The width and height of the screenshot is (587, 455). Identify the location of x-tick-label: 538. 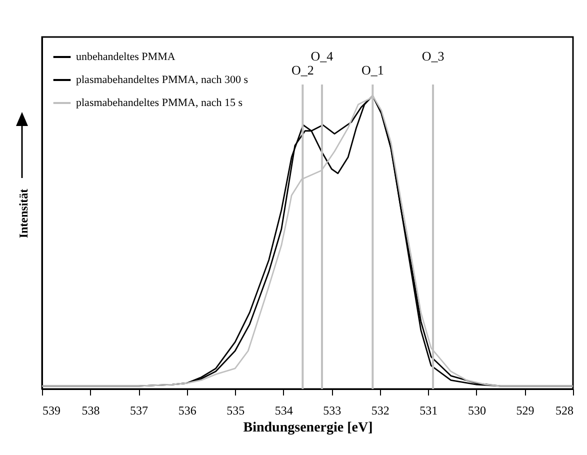
(91, 411).